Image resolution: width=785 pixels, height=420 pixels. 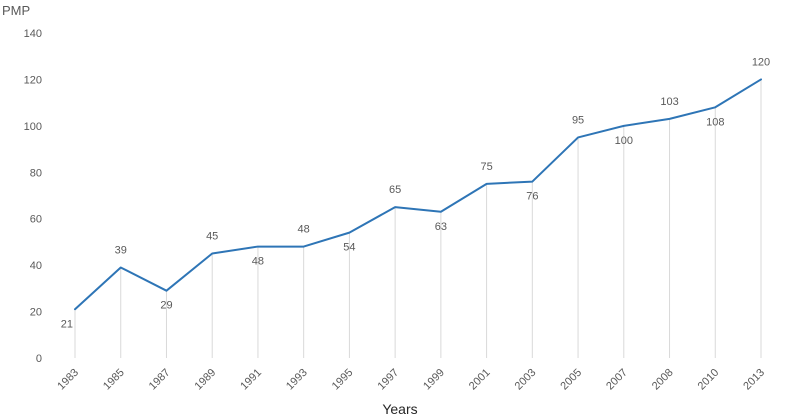 I want to click on x-tick-label: 1987, so click(x=160, y=380).